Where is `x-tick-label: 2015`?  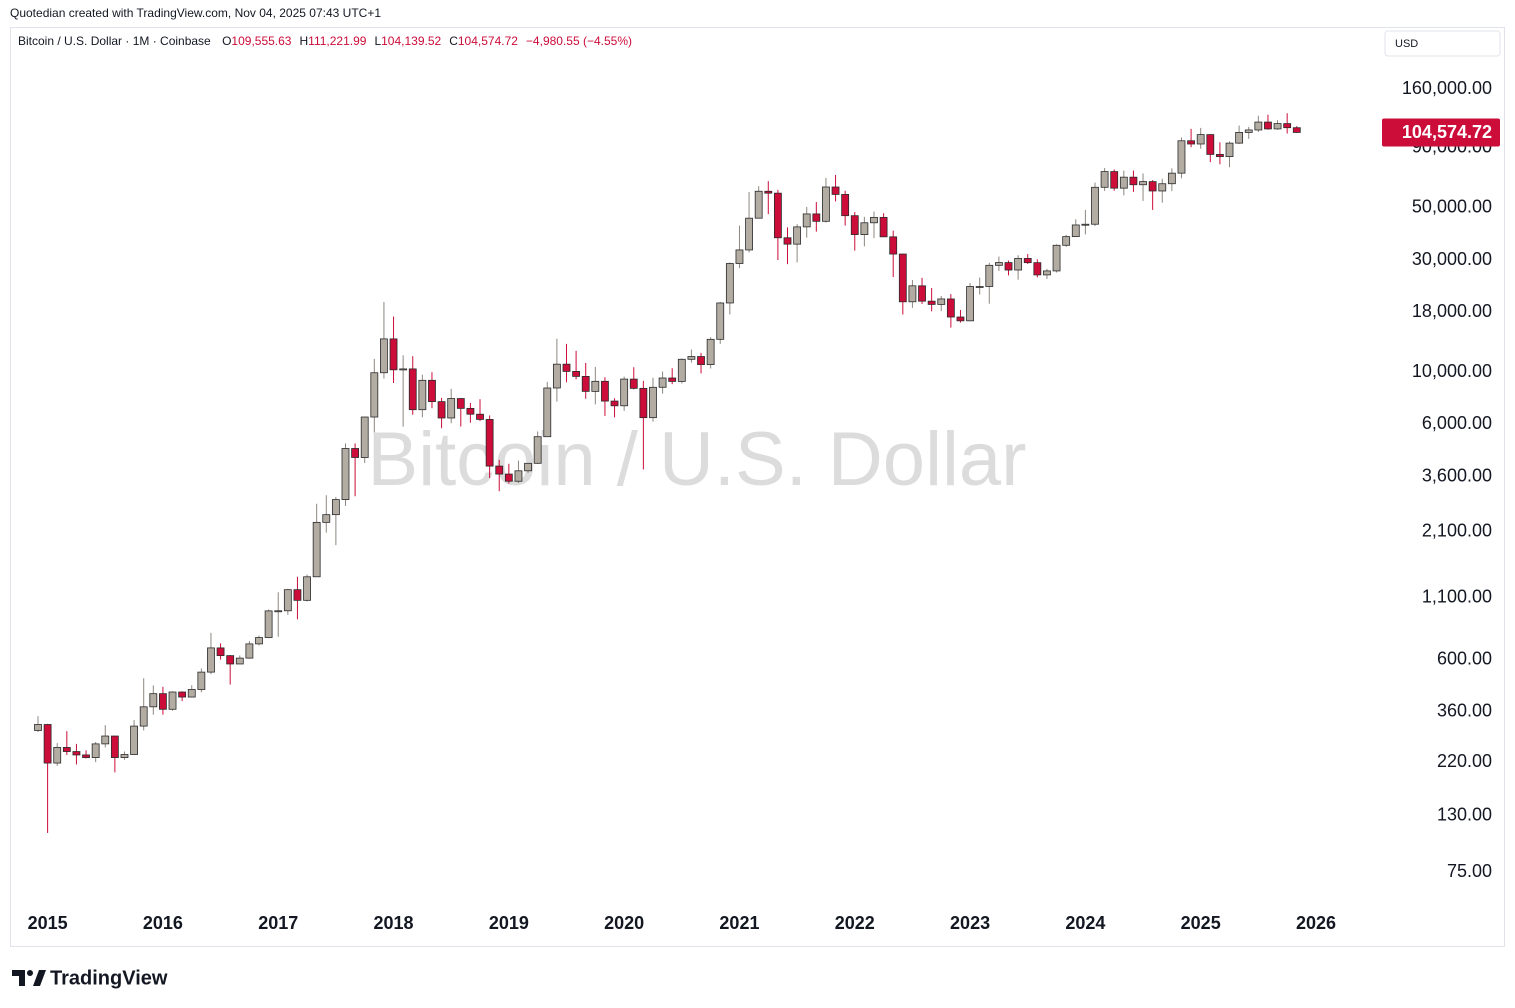 x-tick-label: 2015 is located at coordinates (48, 923).